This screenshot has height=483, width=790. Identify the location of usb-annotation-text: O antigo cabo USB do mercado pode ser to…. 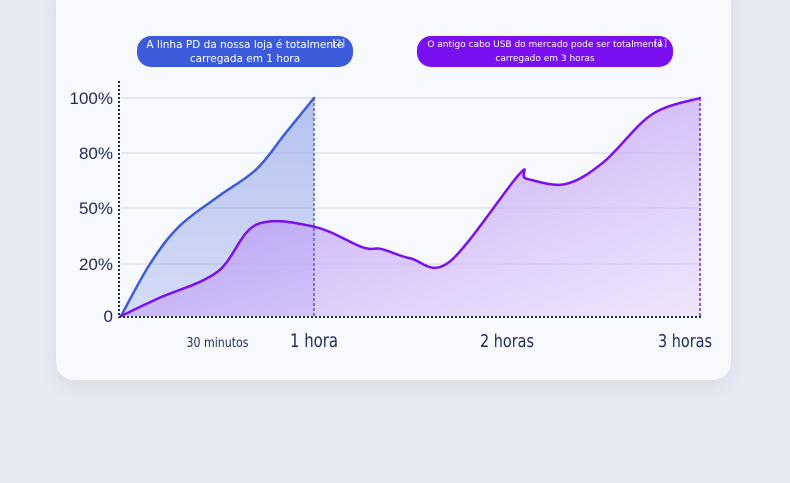
(545, 52).